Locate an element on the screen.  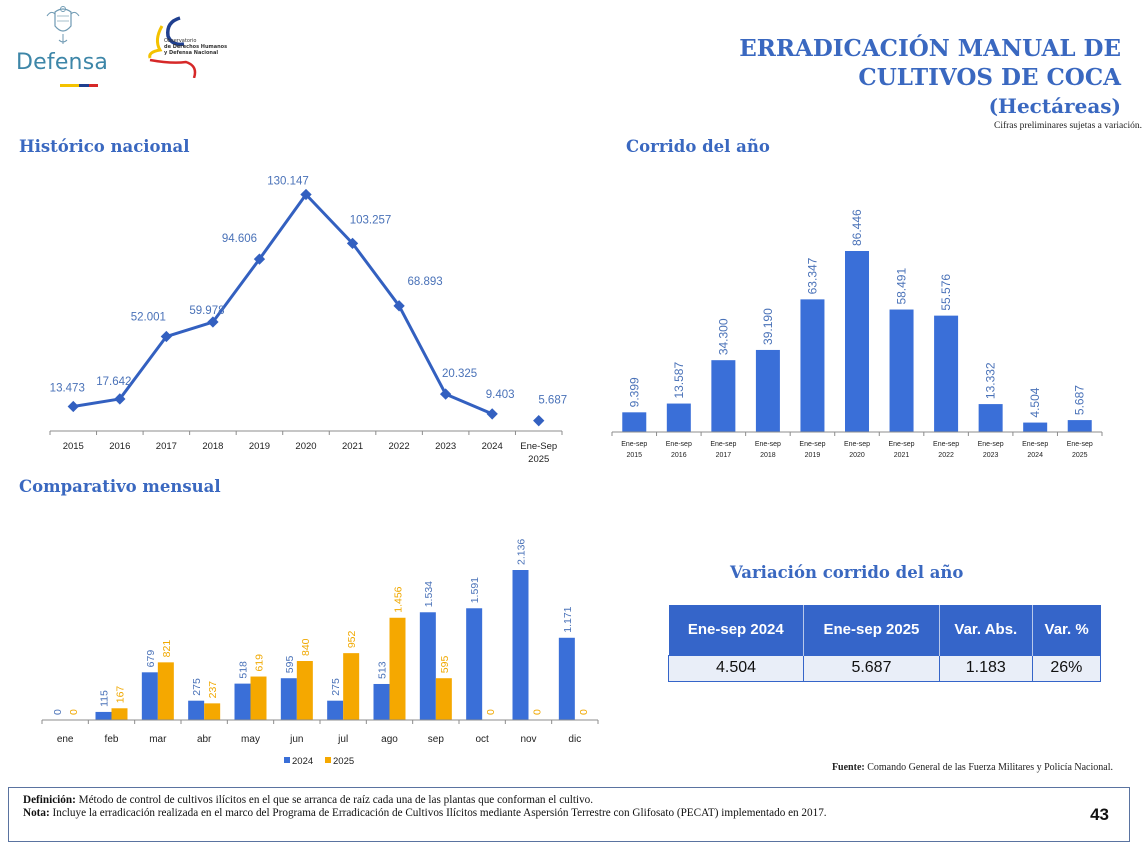
mensual-data-label-2025: 237 is located at coordinates (213, 690).